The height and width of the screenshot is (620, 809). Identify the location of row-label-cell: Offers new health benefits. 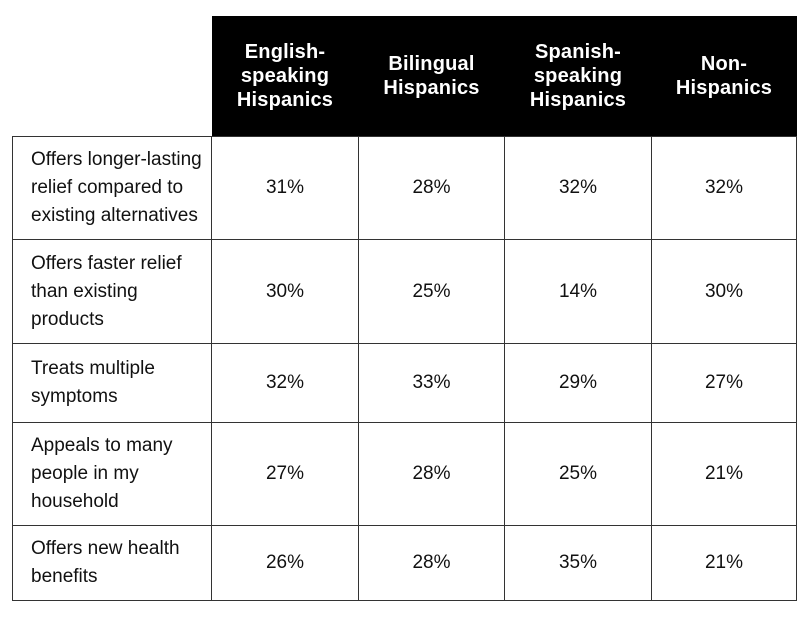
(112, 563).